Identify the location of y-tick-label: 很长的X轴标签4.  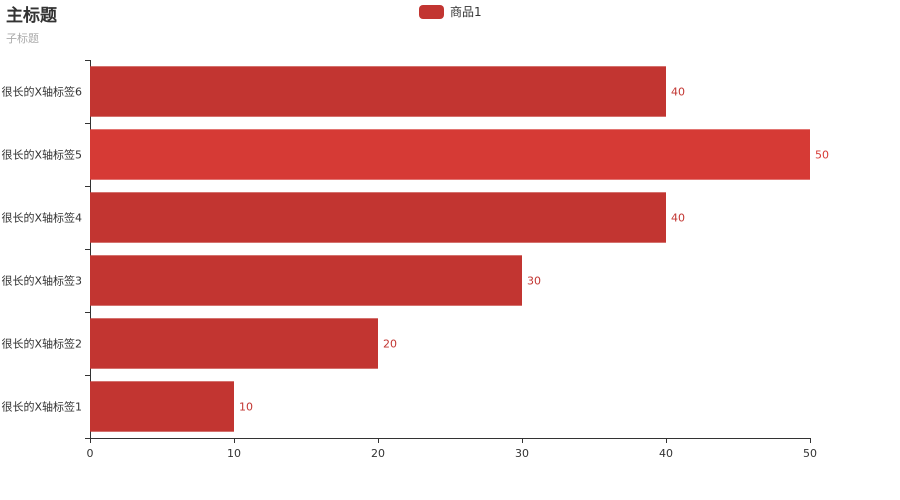
(41, 218).